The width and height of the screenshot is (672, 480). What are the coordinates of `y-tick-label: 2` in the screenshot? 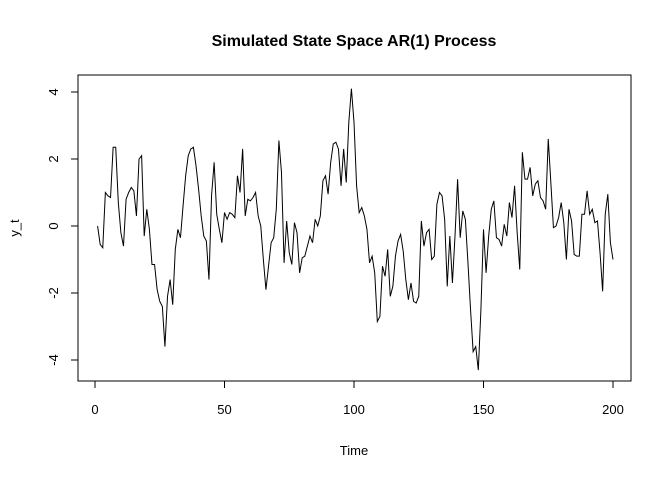 It's located at (53, 158).